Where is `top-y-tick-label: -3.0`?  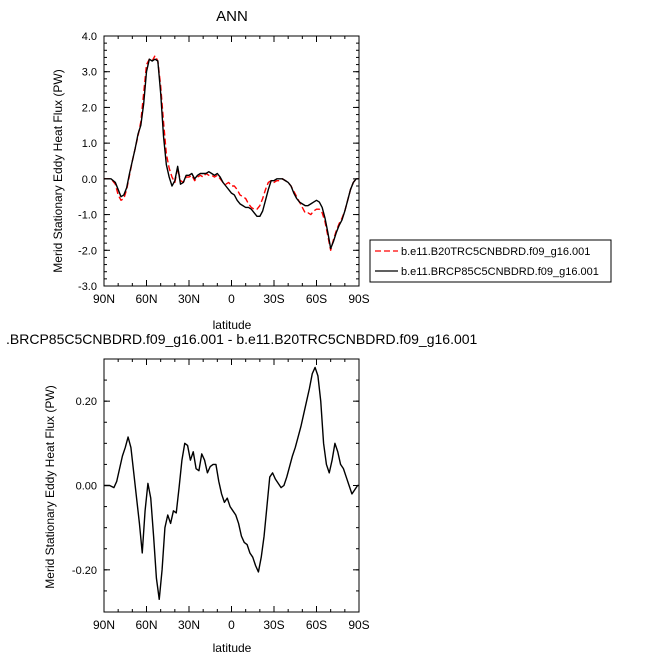
top-y-tick-label: -3.0 is located at coordinates (87, 287).